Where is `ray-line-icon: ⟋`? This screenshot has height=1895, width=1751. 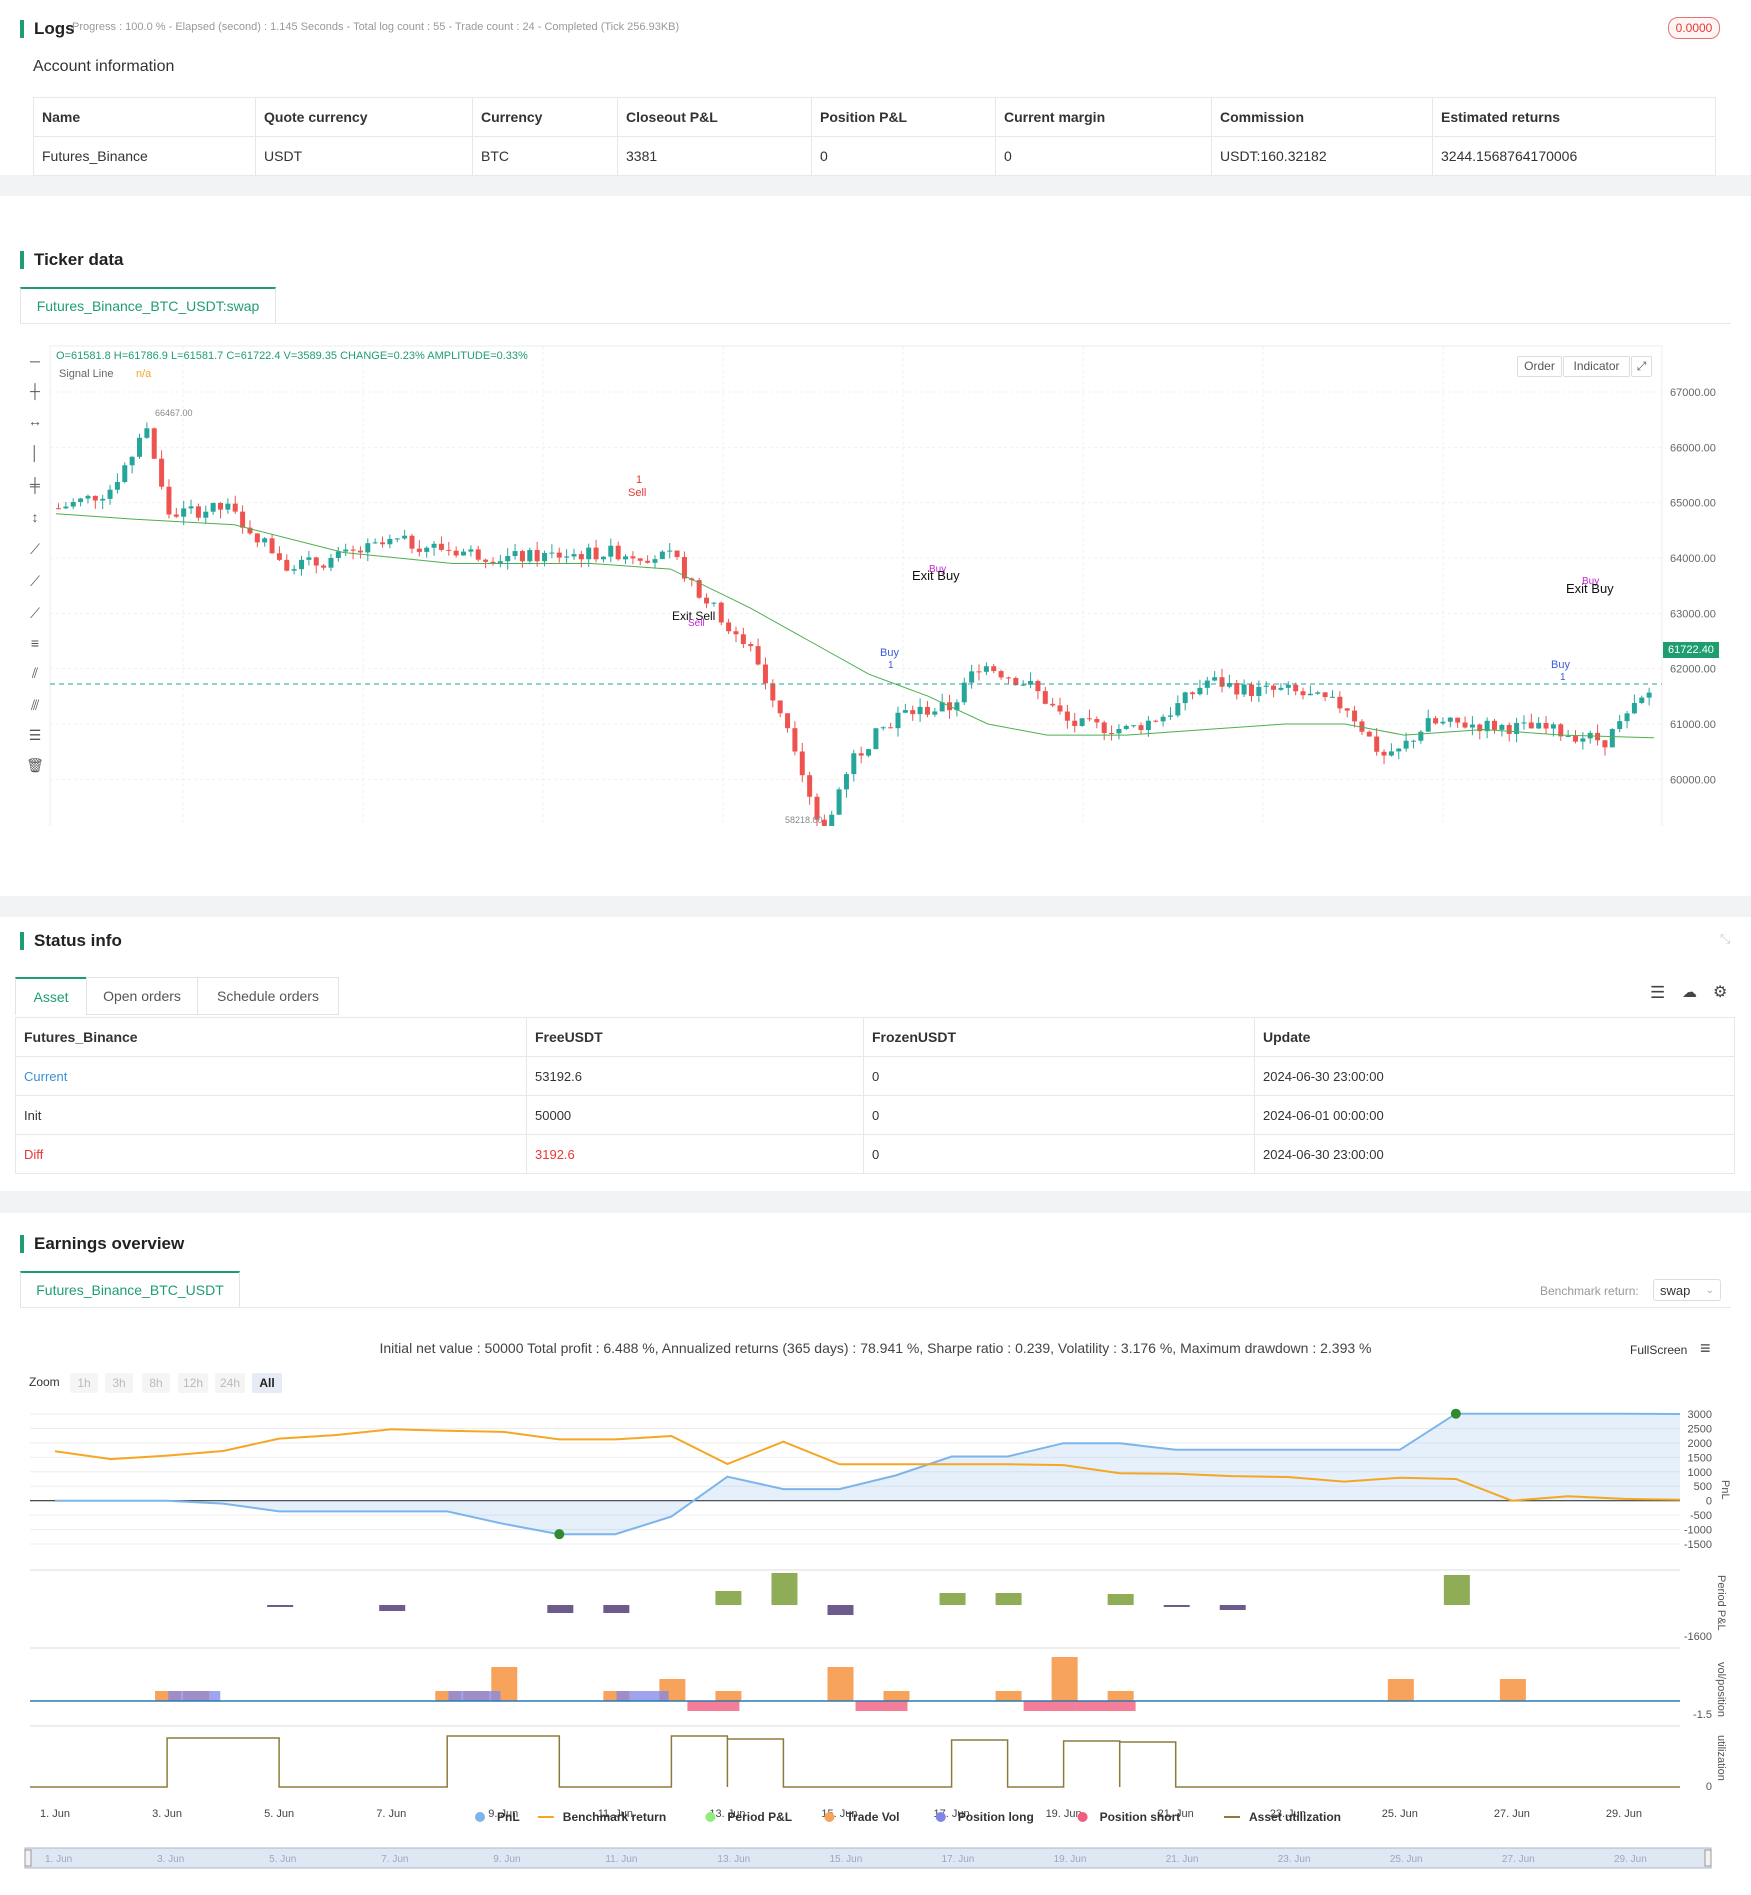
ray-line-icon: ⟋ is located at coordinates (35, 581).